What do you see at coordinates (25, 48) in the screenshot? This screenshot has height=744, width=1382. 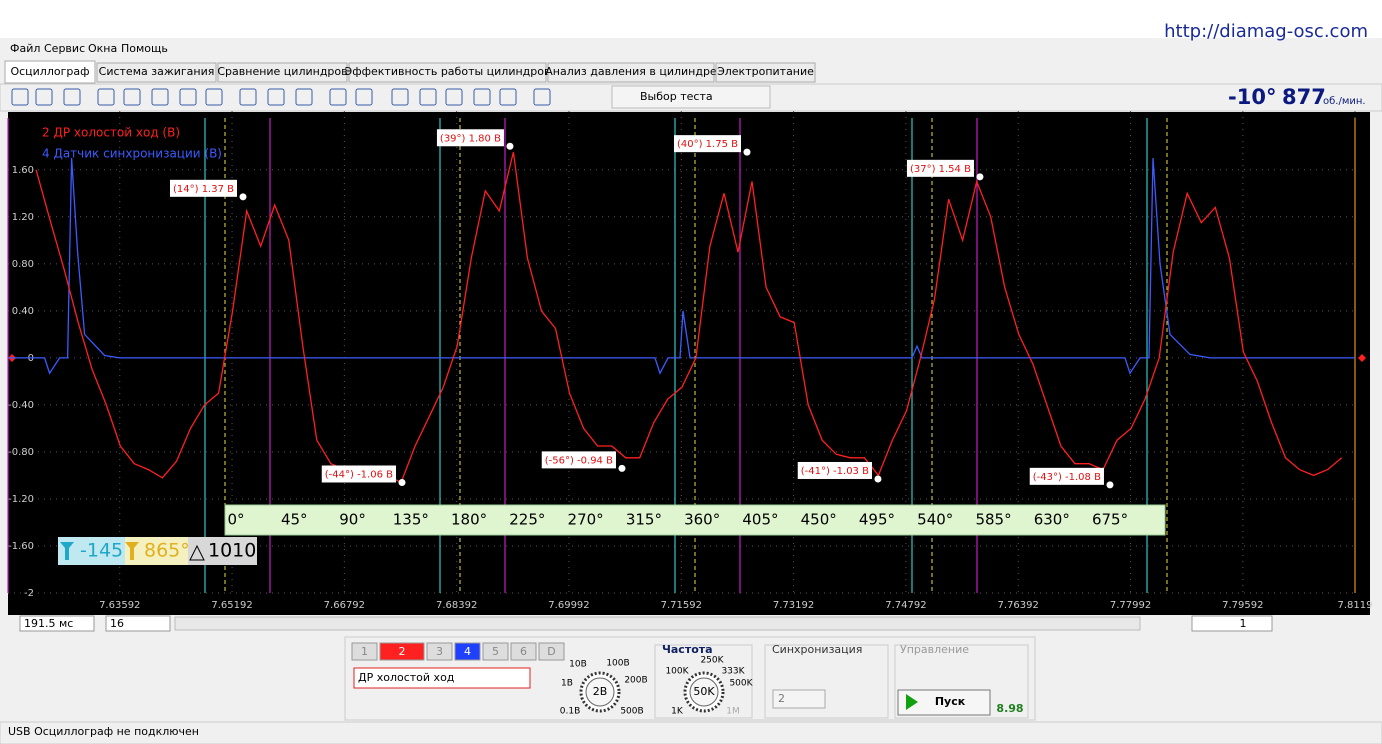 I see `menu-item: Файл` at bounding box center [25, 48].